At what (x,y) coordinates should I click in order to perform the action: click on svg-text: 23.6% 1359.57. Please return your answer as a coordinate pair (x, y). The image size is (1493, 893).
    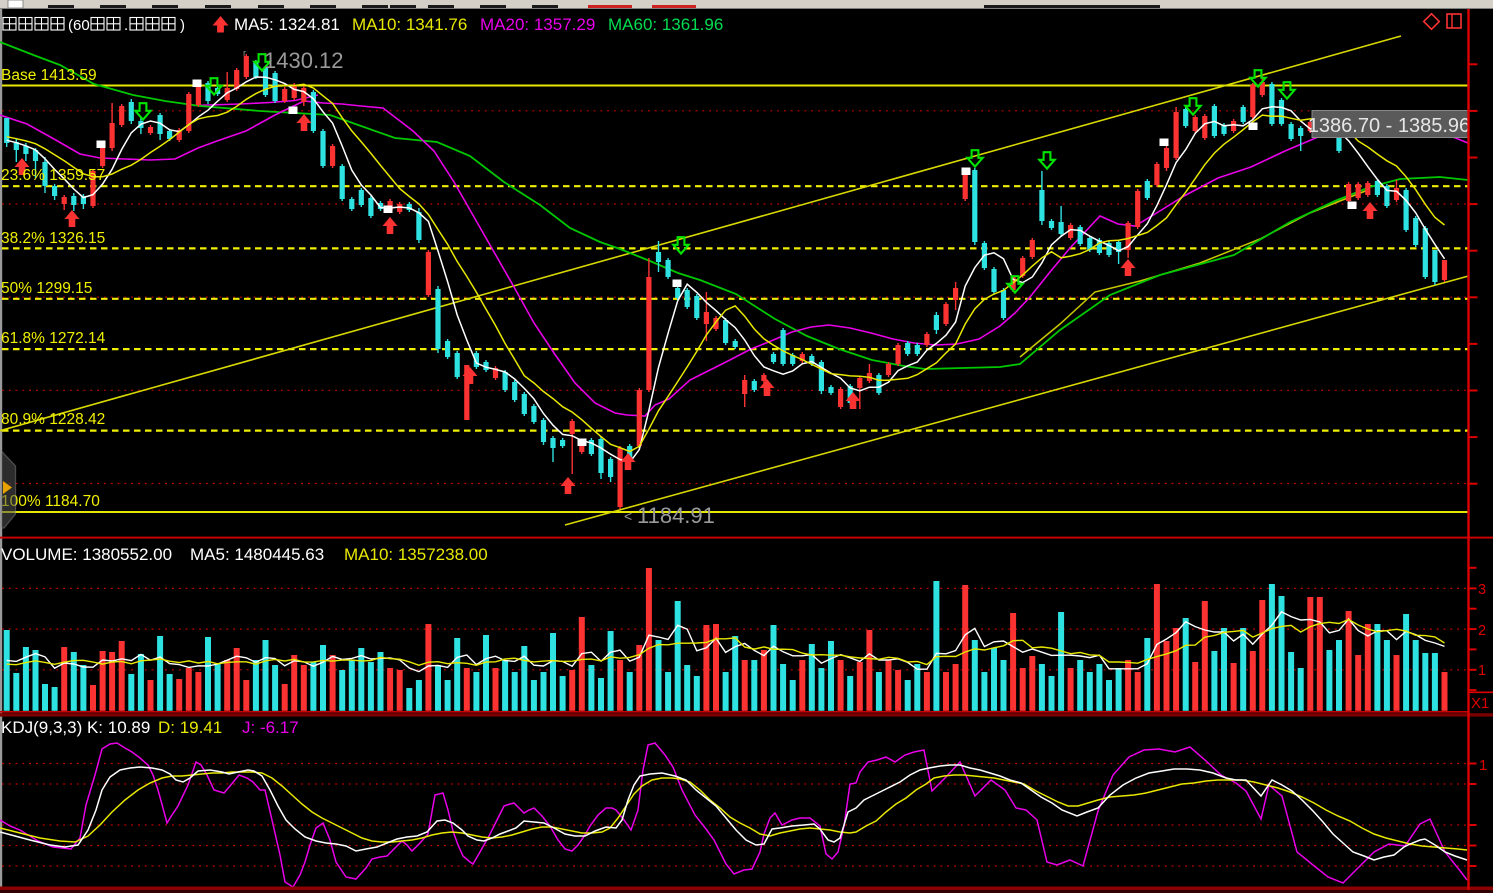
    Looking at the image, I should click on (53, 175).